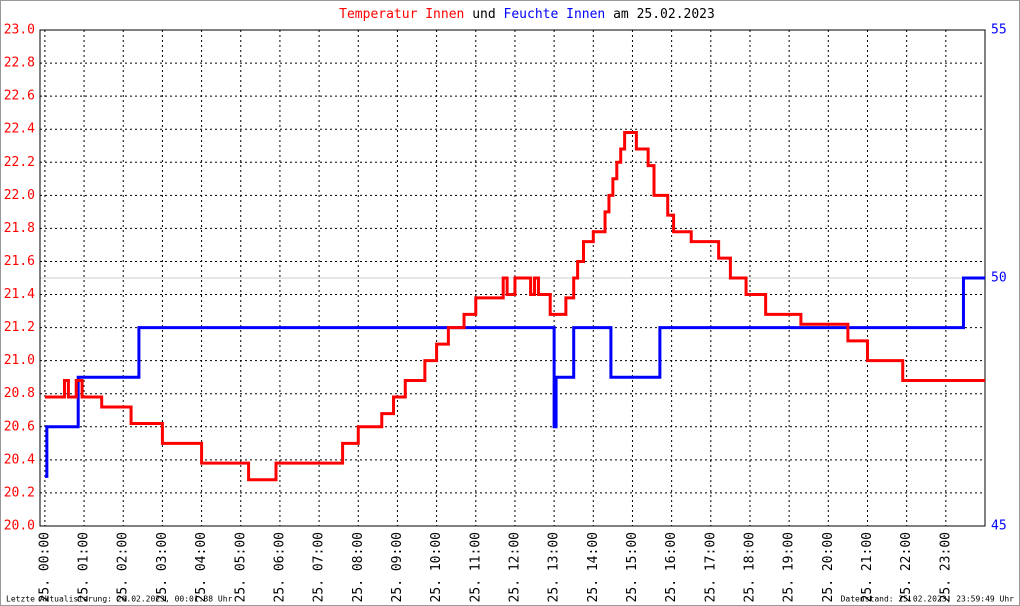 This screenshot has width=1020, height=606. Describe the element at coordinates (19, 492) in the screenshot. I see `y-tick-label: 20.2` at that location.